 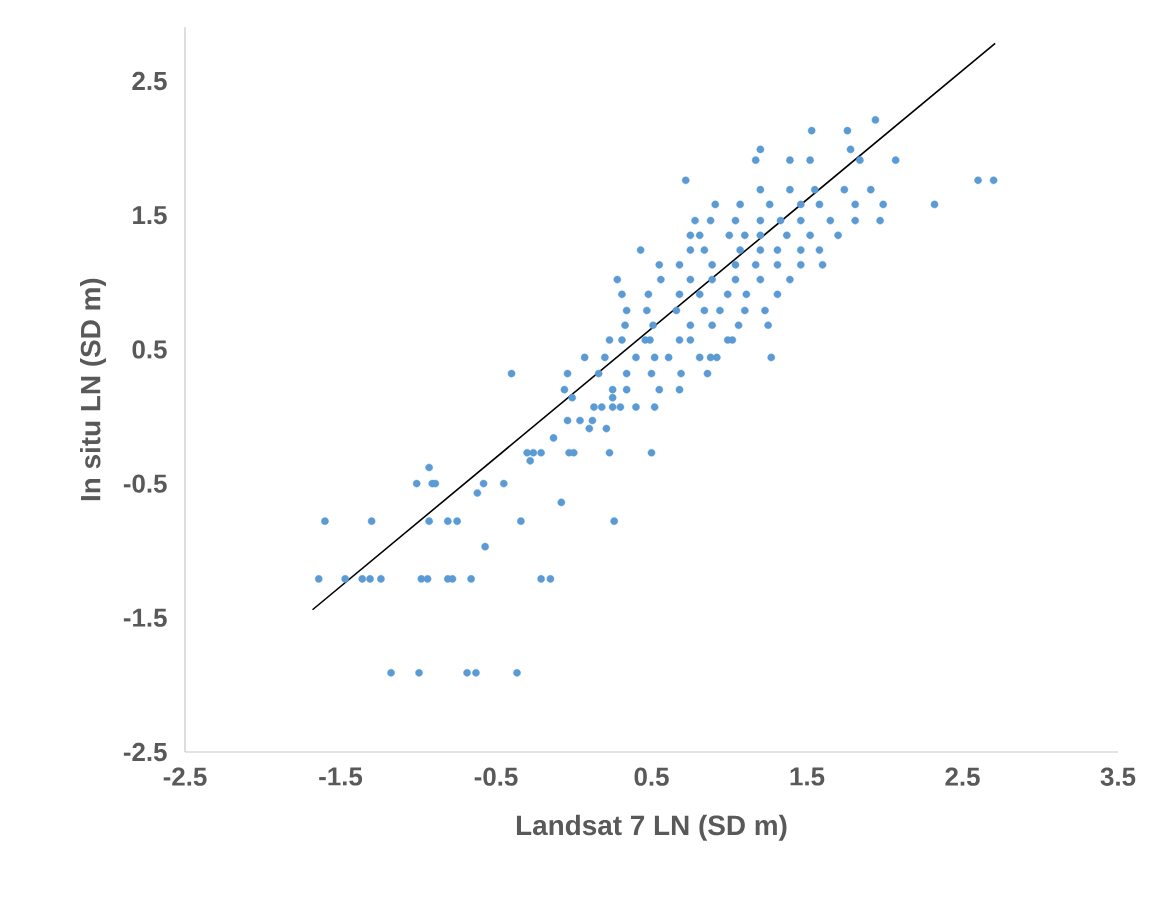 What do you see at coordinates (150, 215) in the screenshot?
I see `y-tick-label: 1.5` at bounding box center [150, 215].